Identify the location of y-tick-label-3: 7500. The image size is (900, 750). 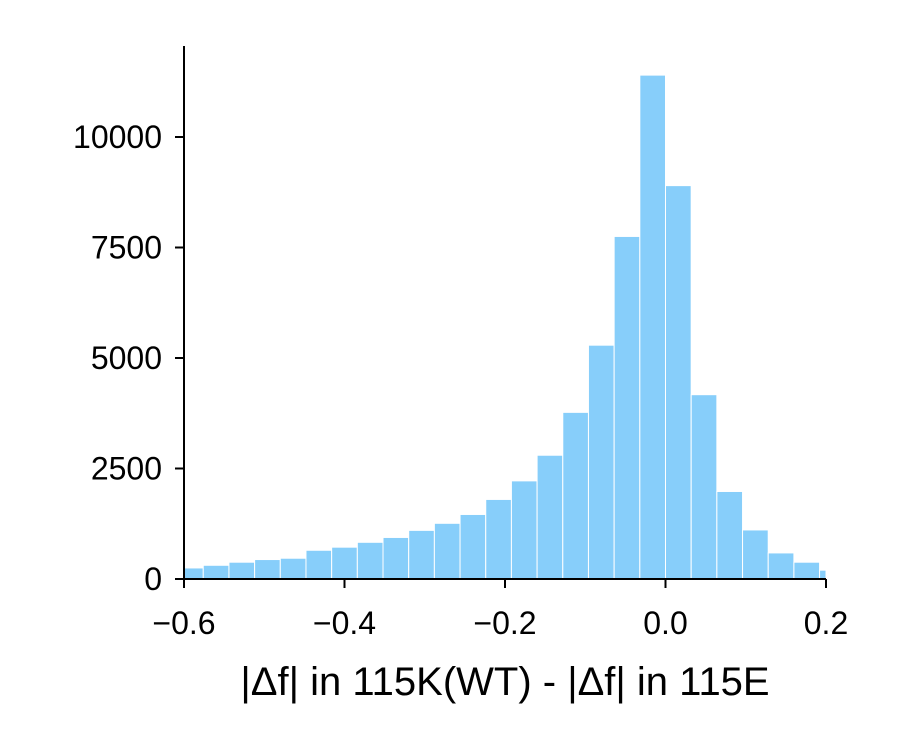
(126, 248).